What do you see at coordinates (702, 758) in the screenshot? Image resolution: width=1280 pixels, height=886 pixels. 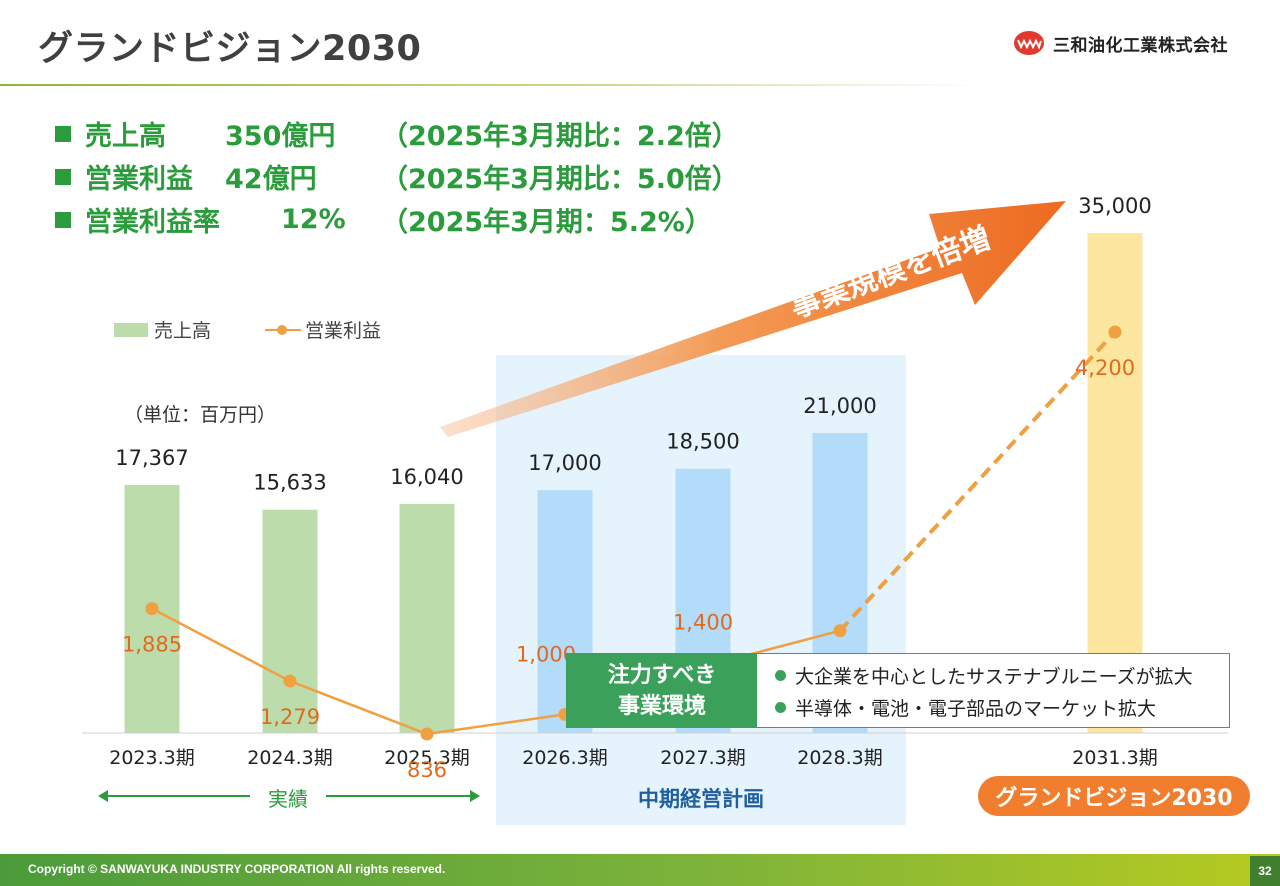 I see `x-tick-label: 2027.3期` at bounding box center [702, 758].